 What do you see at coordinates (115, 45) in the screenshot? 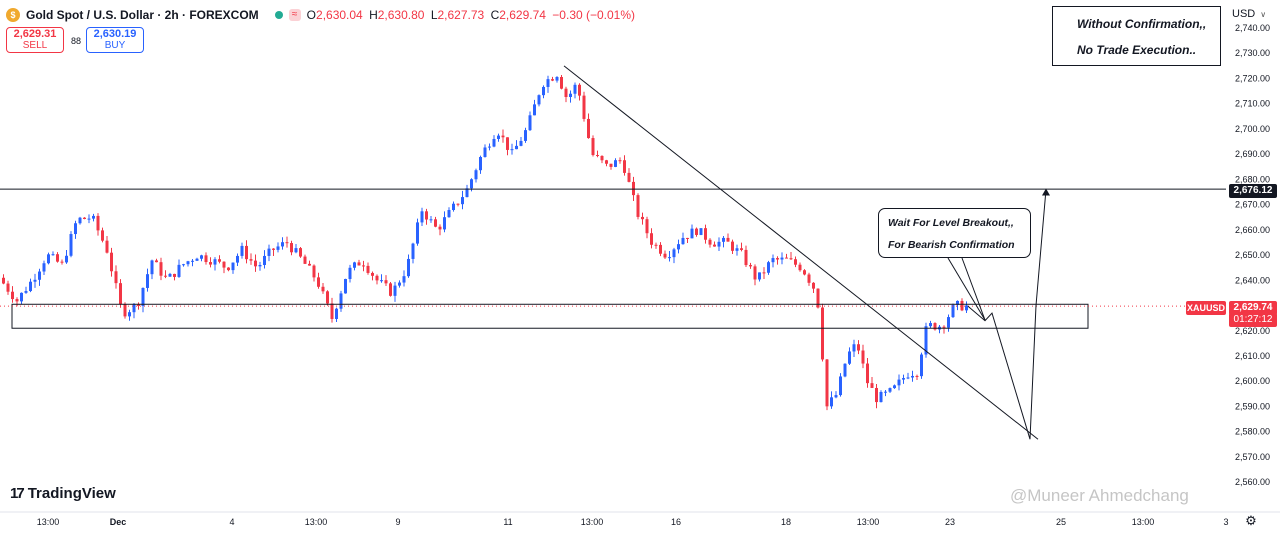
I see `buy-label: BUY` at bounding box center [115, 45].